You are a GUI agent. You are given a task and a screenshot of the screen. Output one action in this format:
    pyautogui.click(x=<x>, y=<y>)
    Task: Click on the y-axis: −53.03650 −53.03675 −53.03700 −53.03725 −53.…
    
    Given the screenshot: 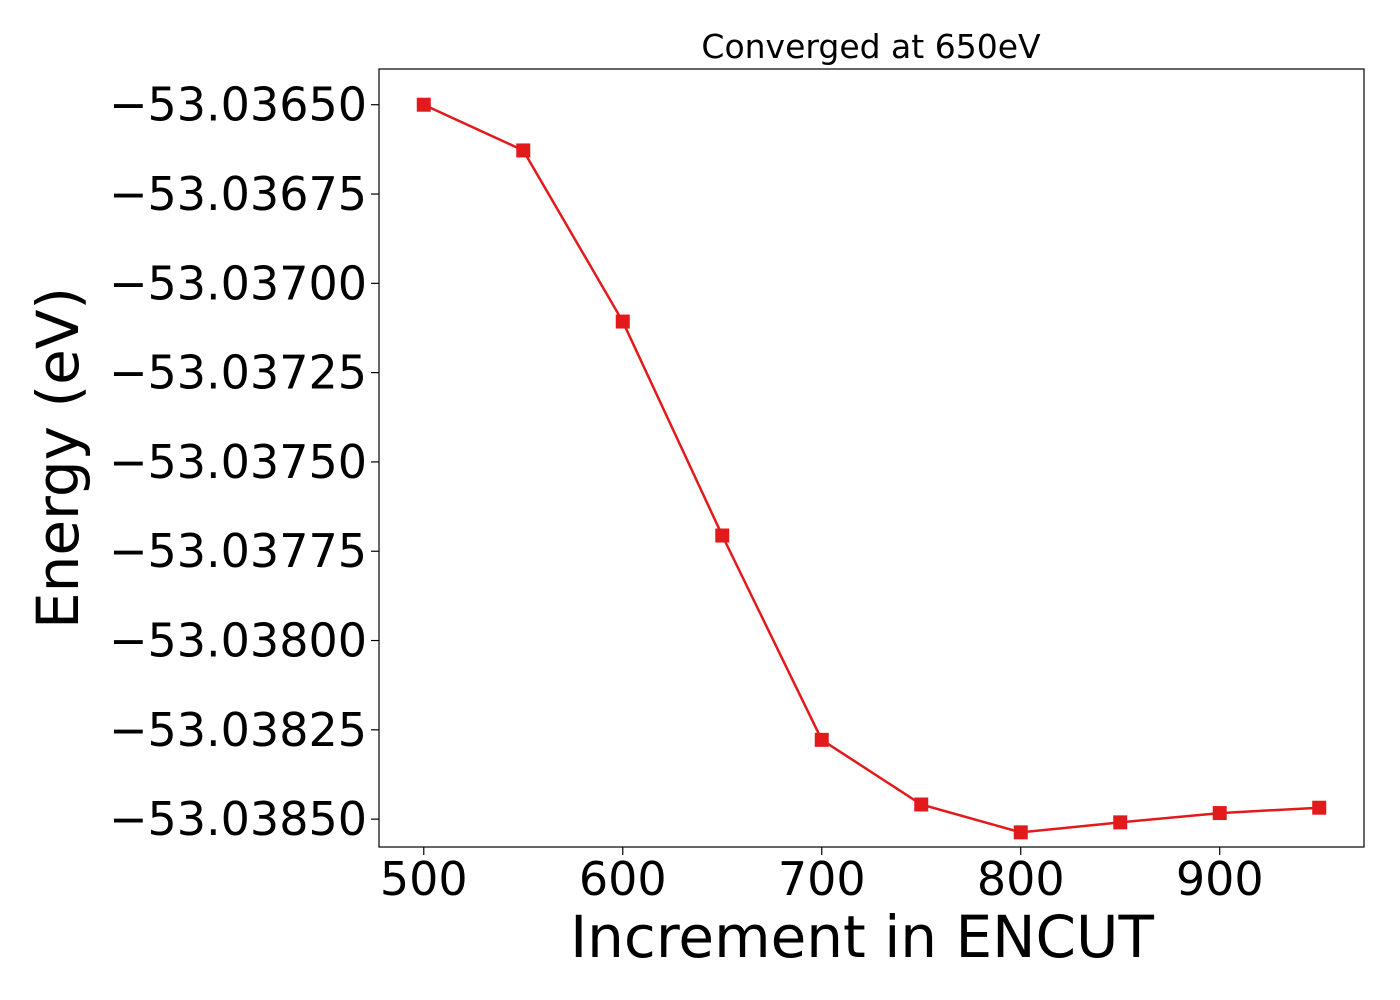 What is the action you would take?
    pyautogui.click(x=244, y=462)
    